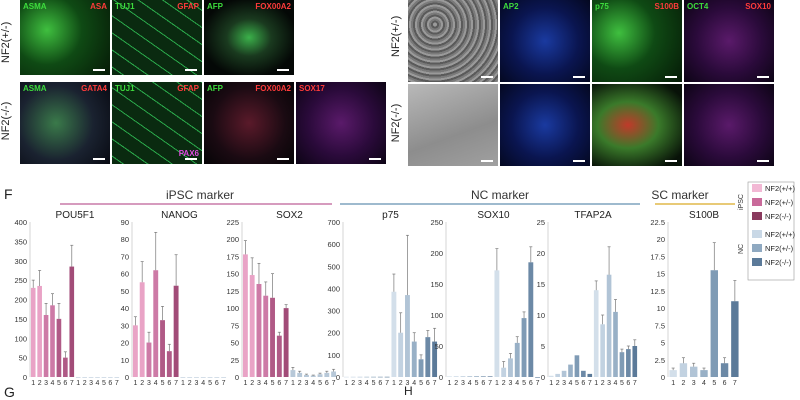  I want to click on stain-label: TUJ1, so click(125, 88).